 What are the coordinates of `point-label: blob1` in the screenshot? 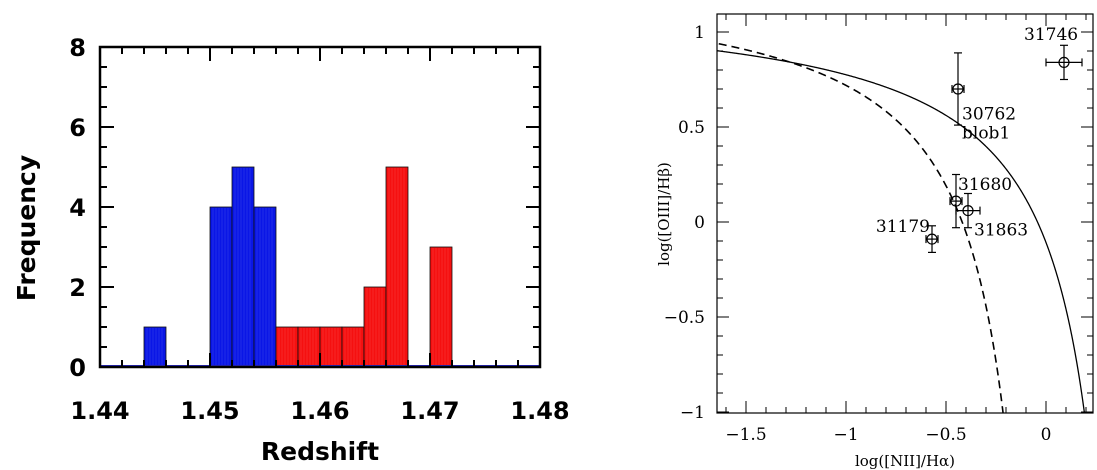 It's located at (986, 134).